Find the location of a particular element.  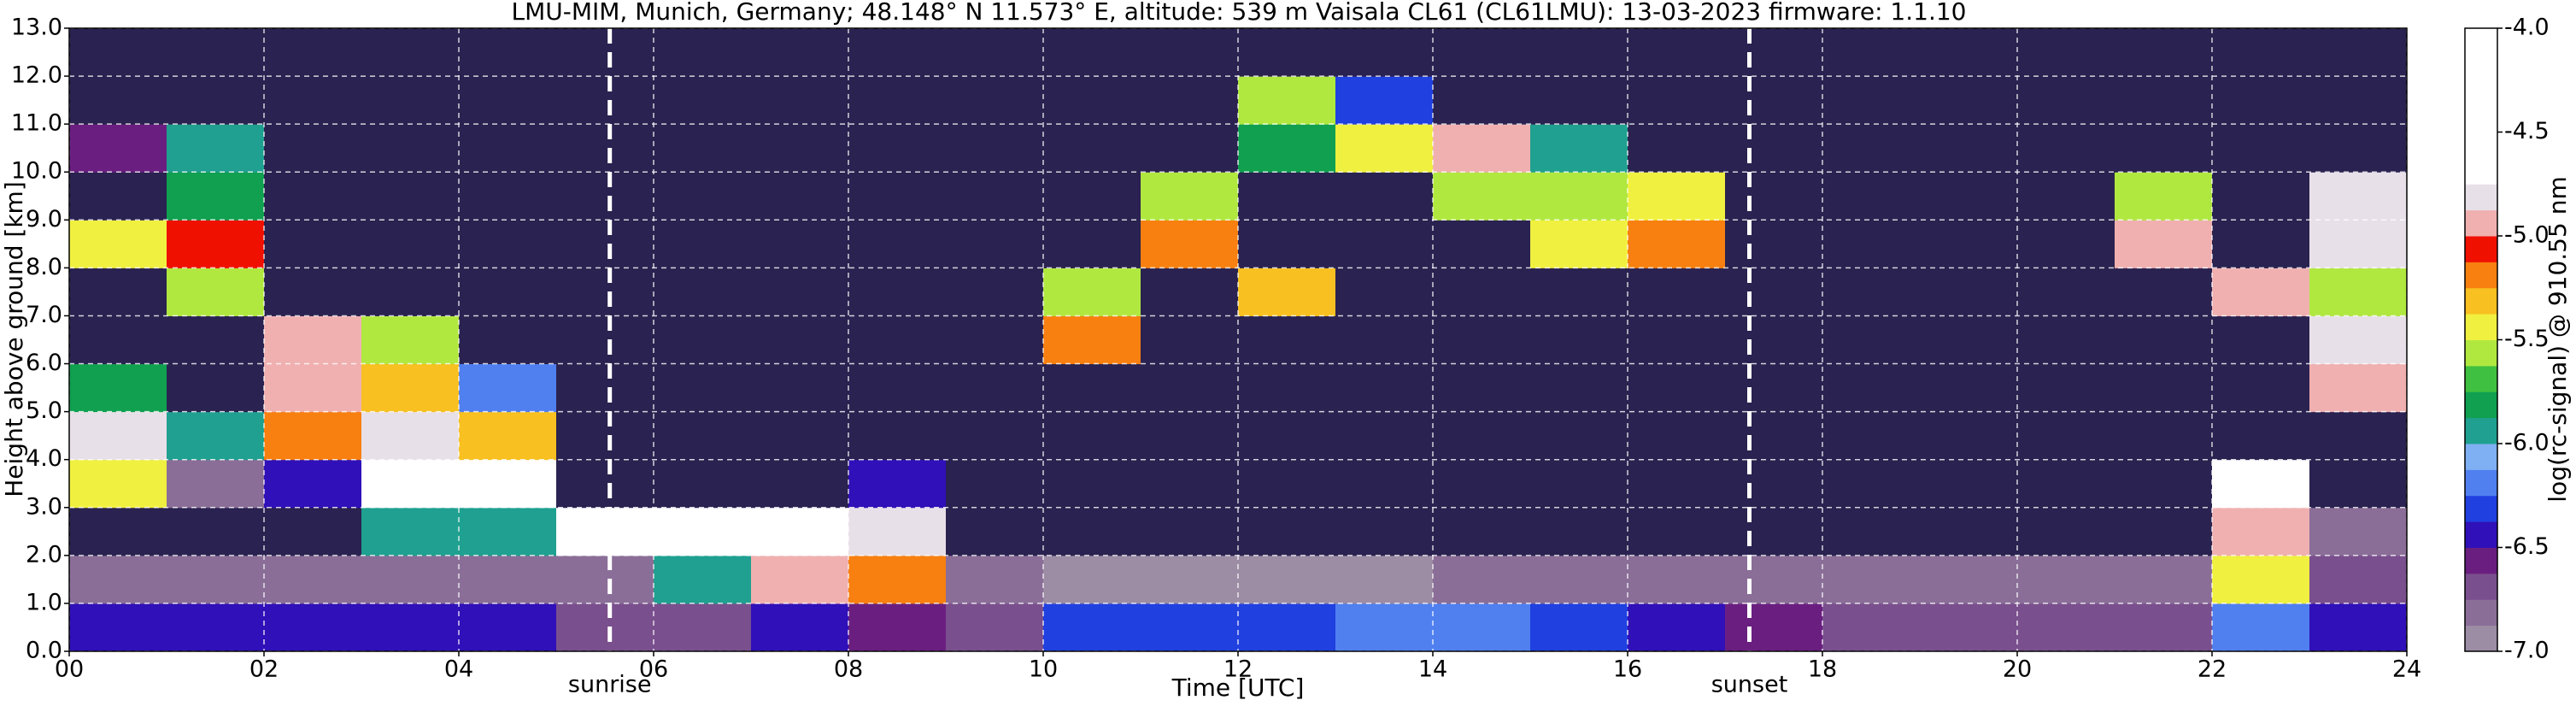

y-tick-label: 12.0 is located at coordinates (36, 75).